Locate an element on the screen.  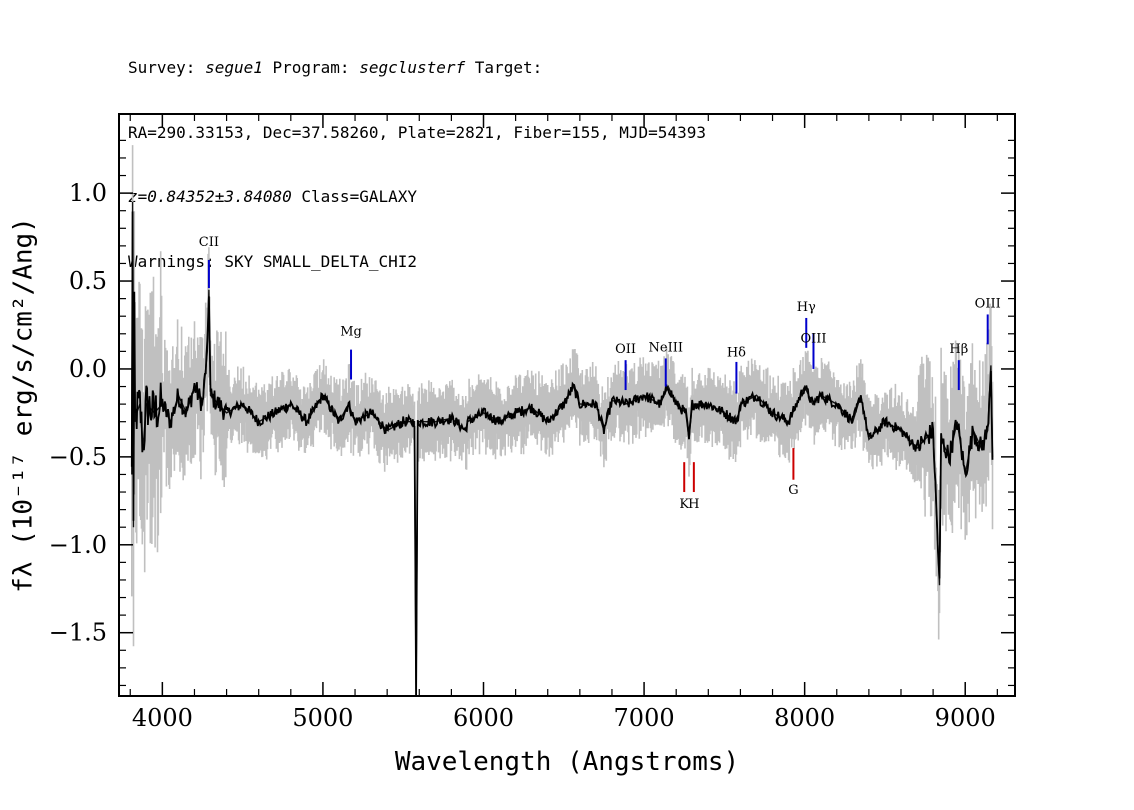
spectral-line-label: Hδ is located at coordinates (736, 353).